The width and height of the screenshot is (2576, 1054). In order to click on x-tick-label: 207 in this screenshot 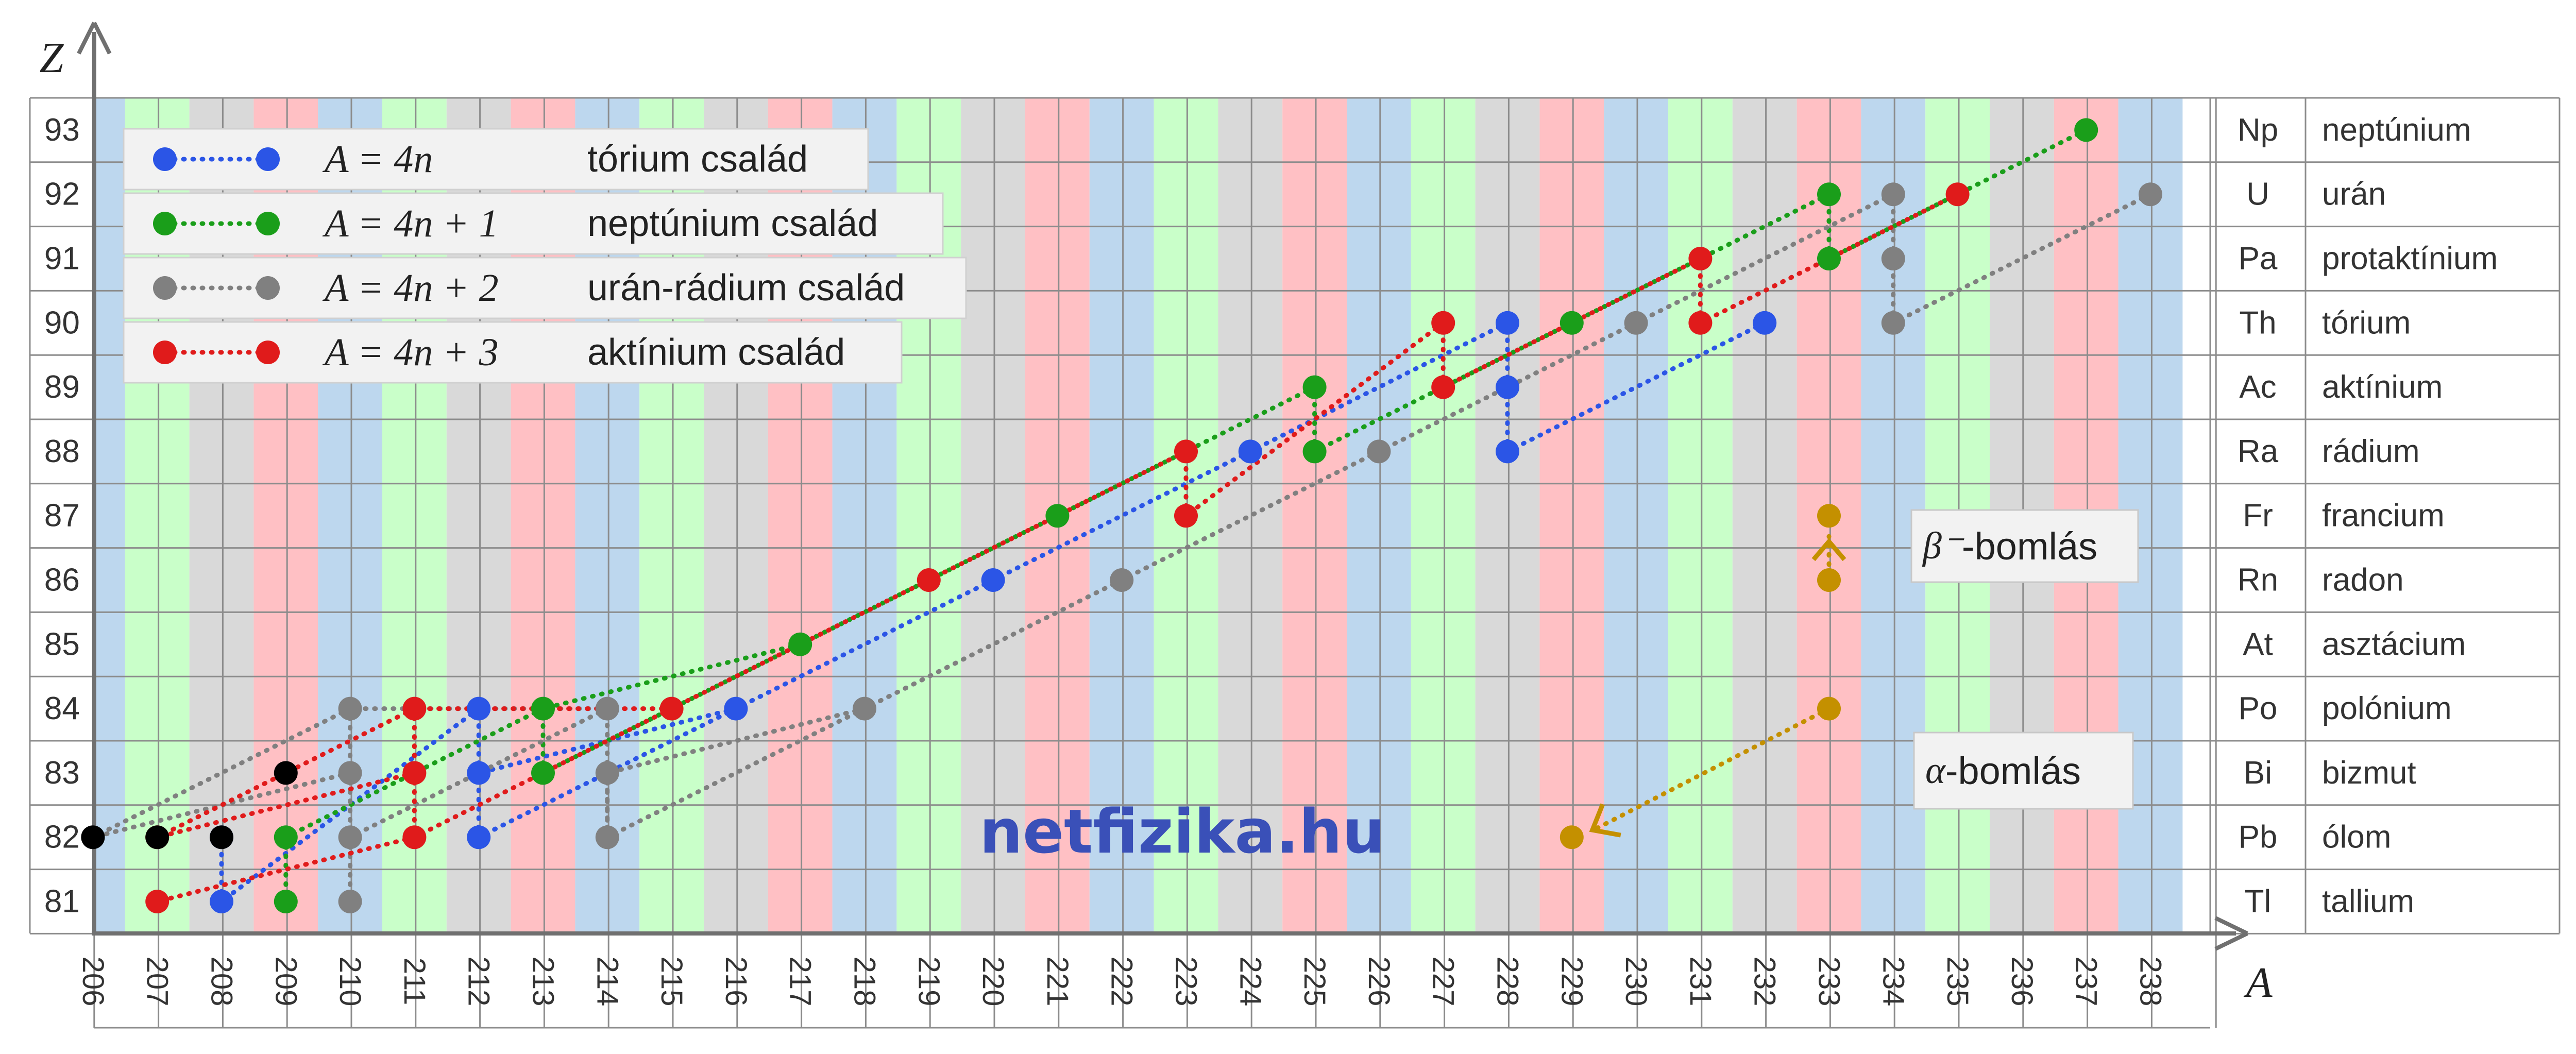, I will do `click(157, 982)`.